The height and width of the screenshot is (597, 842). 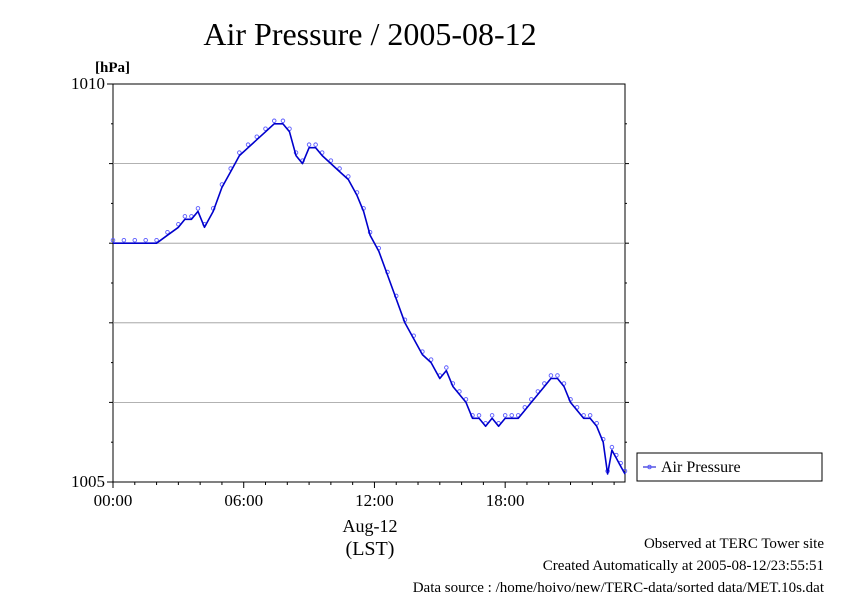 What do you see at coordinates (88, 481) in the screenshot?
I see `y-tick-label-1005: 1005` at bounding box center [88, 481].